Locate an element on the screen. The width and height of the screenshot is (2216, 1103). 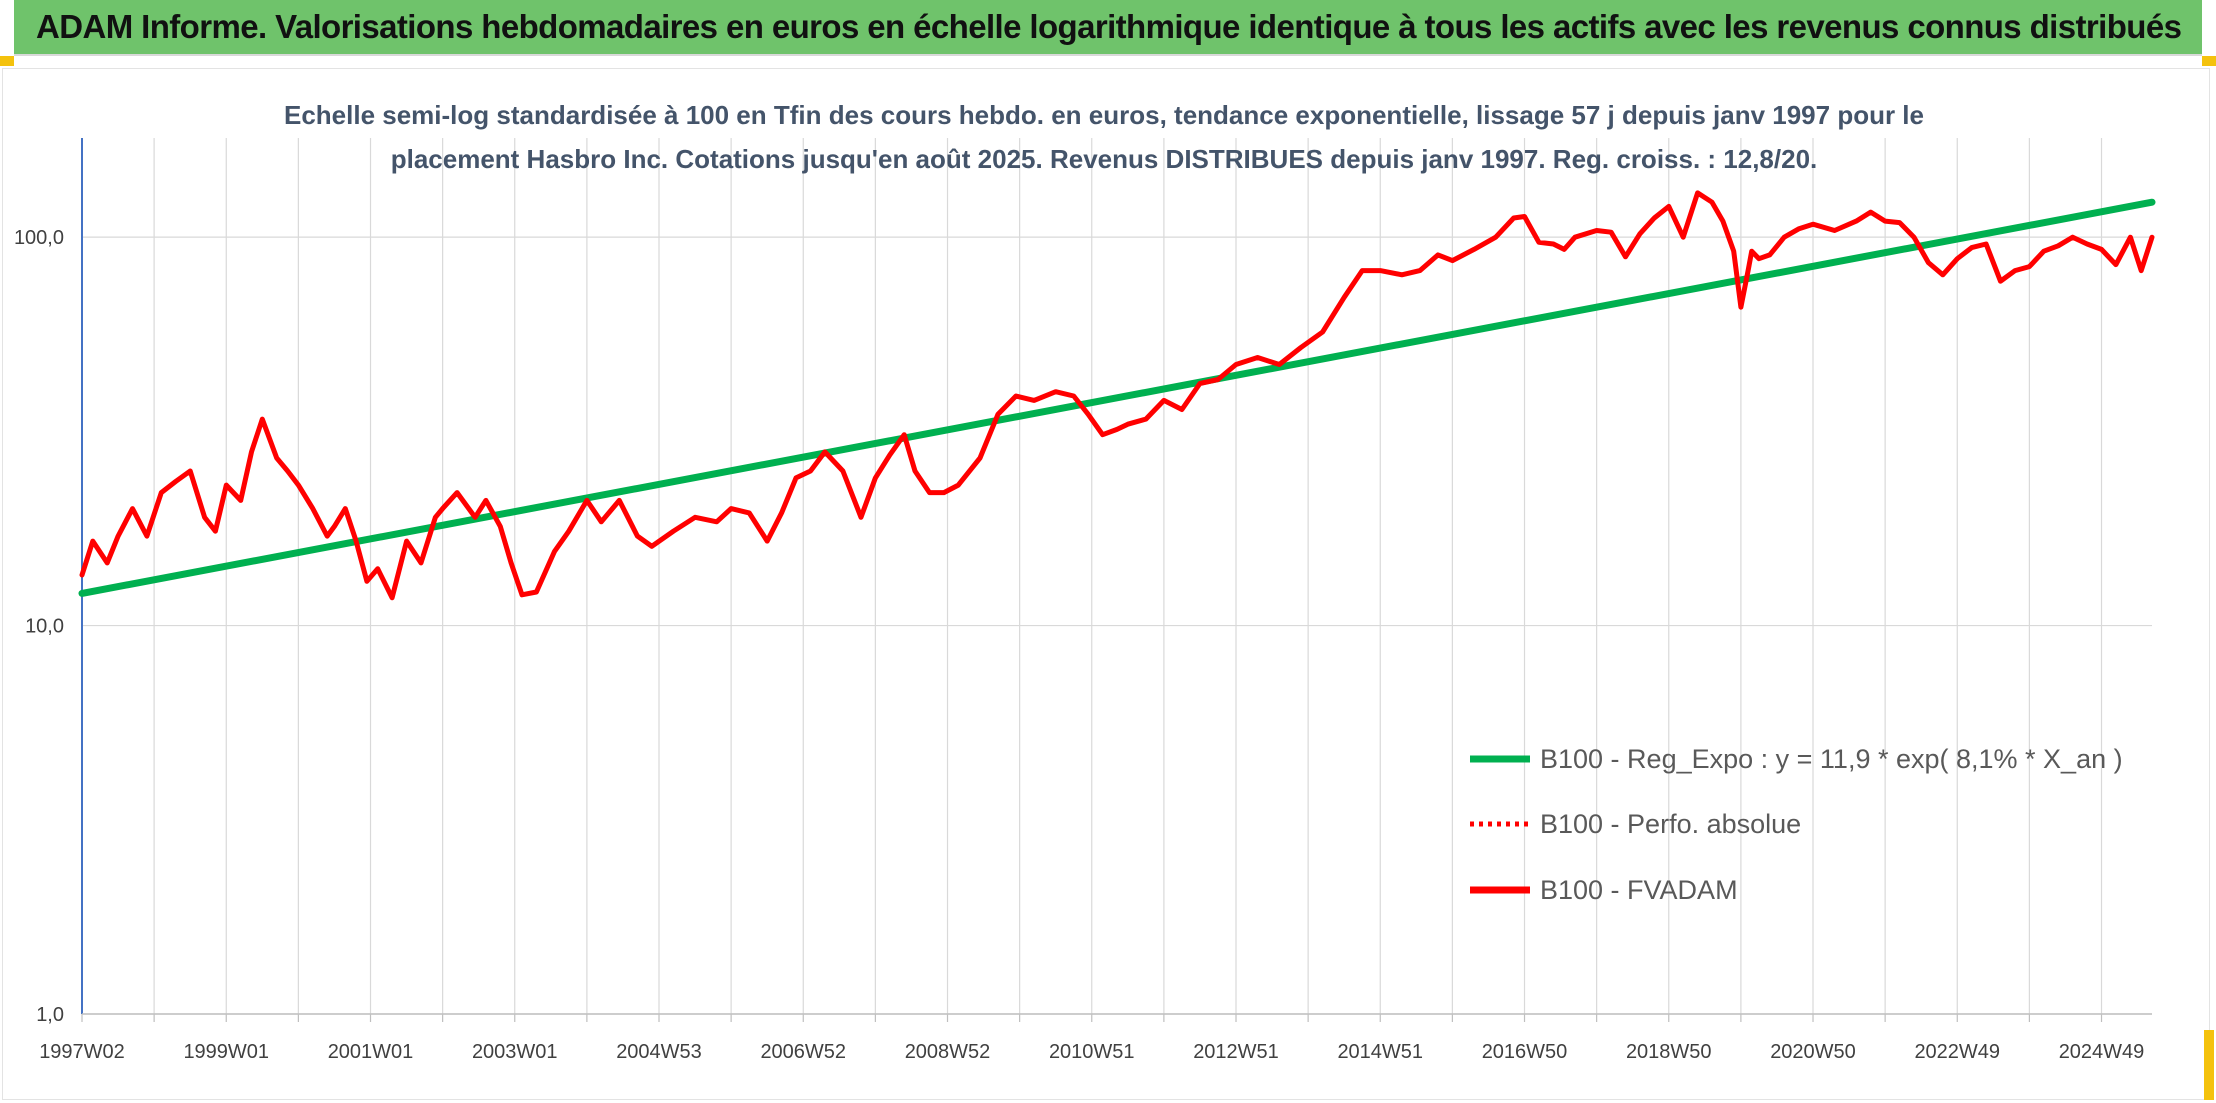
corner-marker-left is located at coordinates (7, 61).